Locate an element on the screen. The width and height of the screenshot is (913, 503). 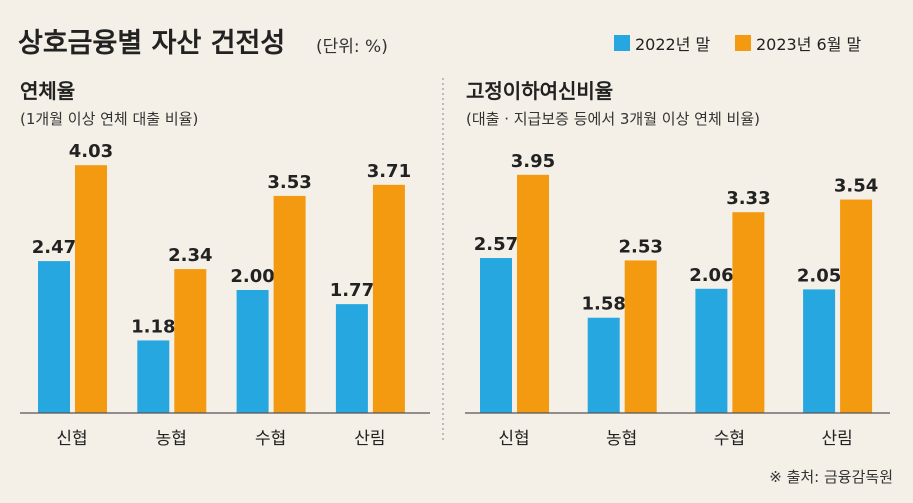
legend-label-2023: 2023년 6월 말 is located at coordinates (809, 44).